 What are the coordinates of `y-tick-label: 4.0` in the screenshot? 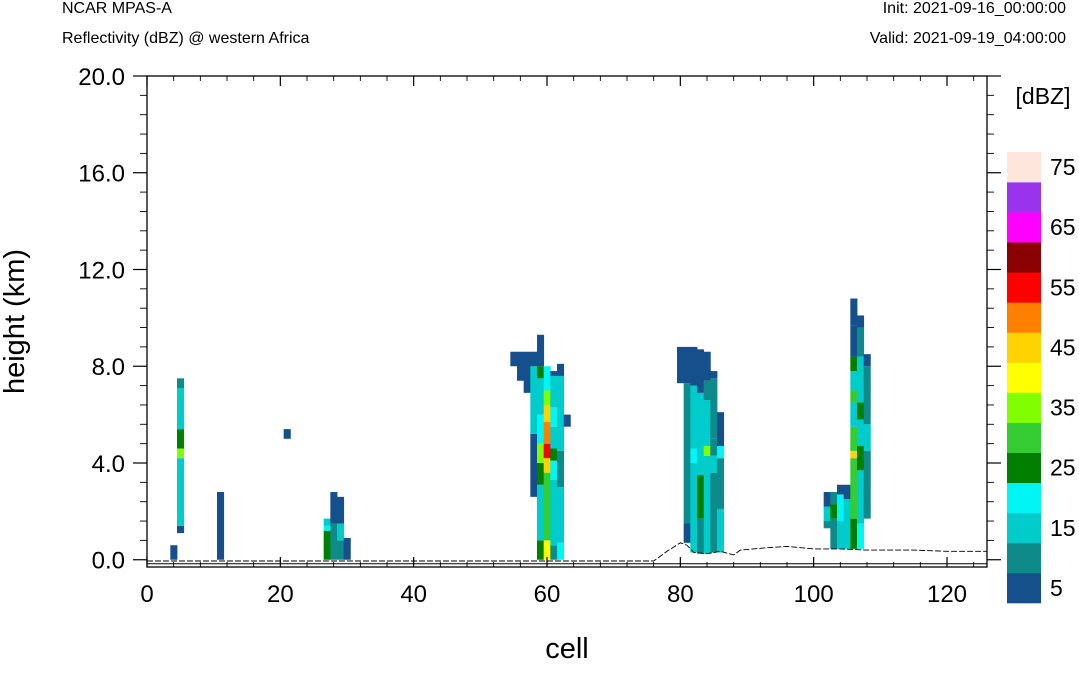 It's located at (108, 464).